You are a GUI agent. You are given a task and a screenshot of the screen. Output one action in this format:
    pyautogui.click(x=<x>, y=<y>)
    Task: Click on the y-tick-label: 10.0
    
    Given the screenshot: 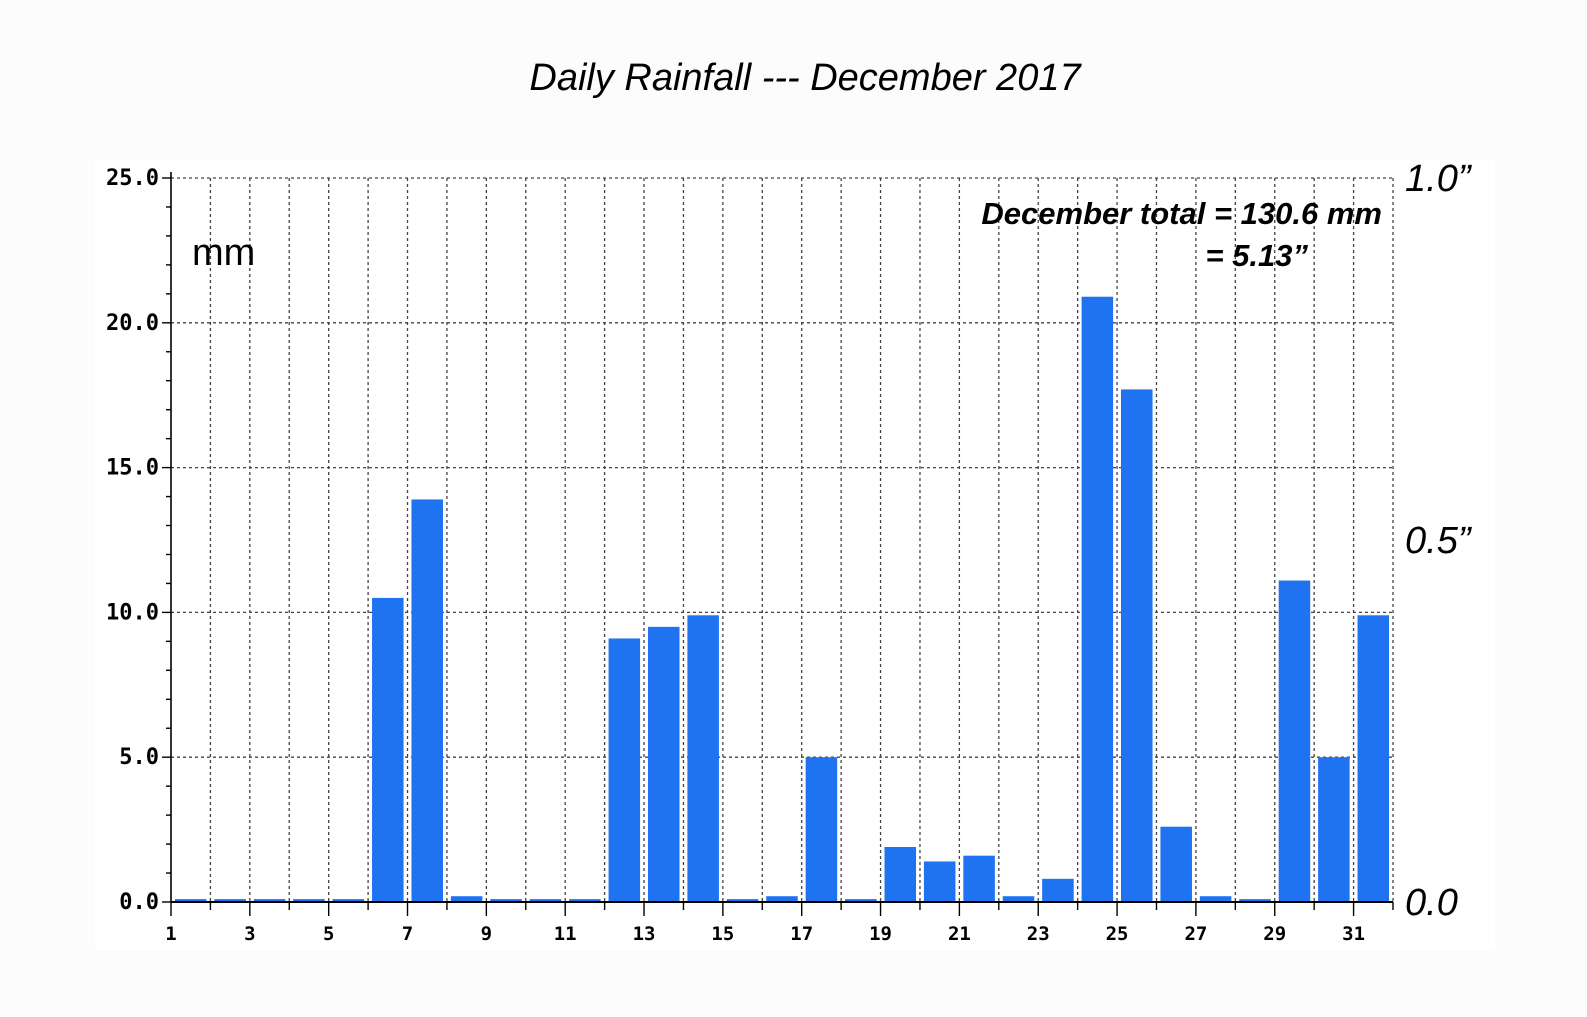 What is the action you would take?
    pyautogui.click(x=132, y=612)
    